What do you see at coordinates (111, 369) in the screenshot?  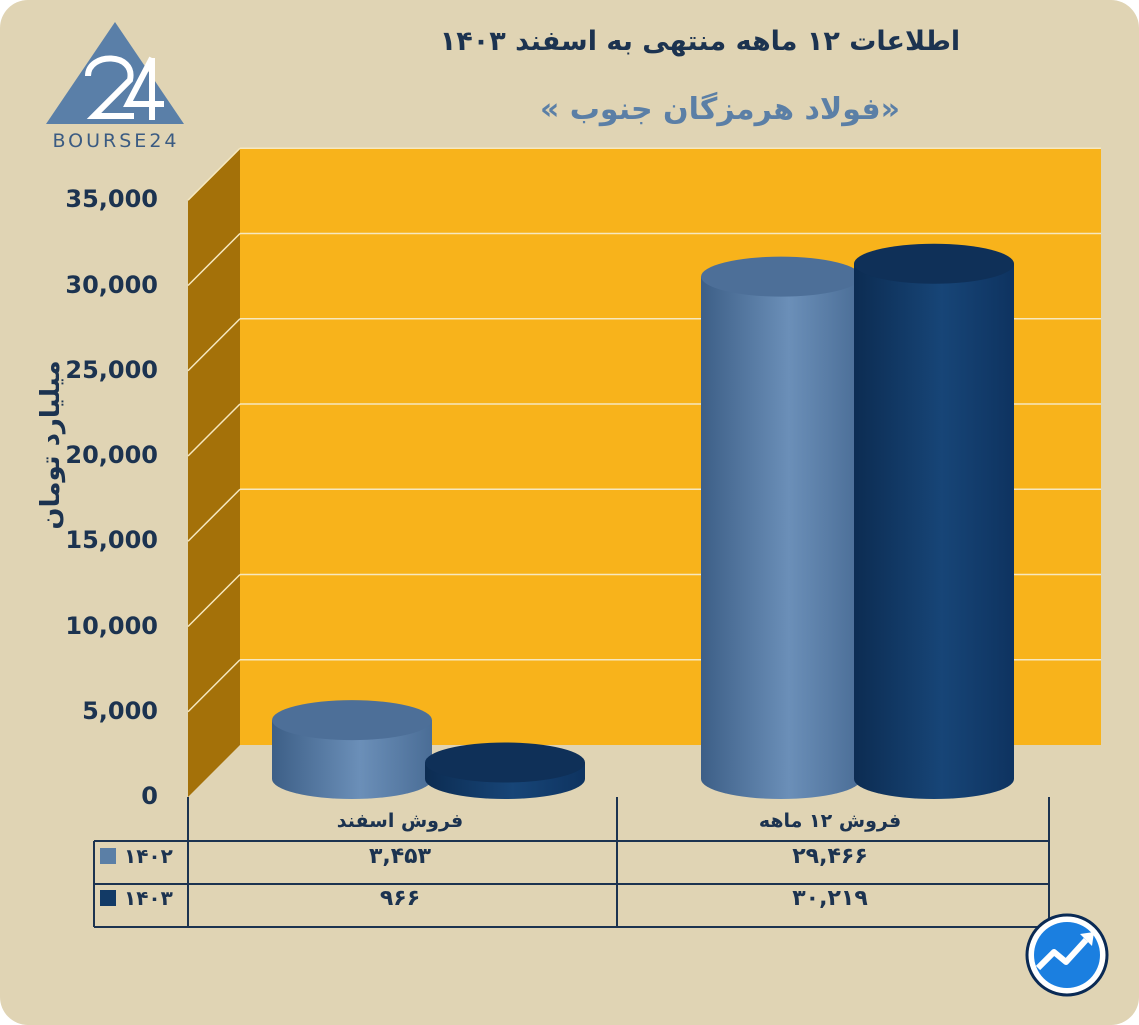 I see `y-tick-label: 25,000` at bounding box center [111, 369].